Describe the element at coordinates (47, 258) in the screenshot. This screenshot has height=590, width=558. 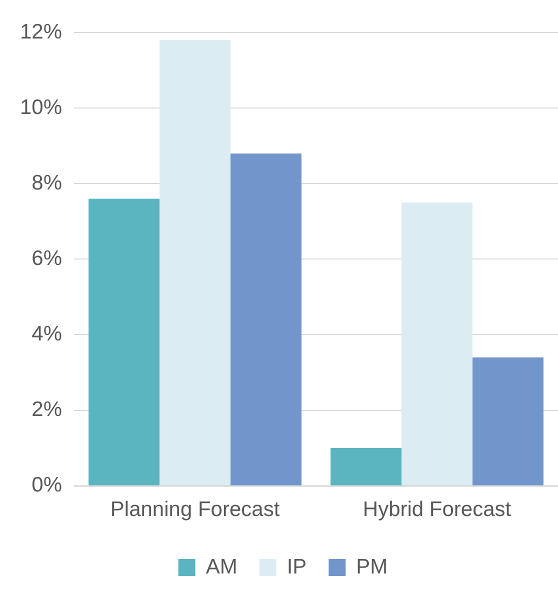
I see `y-tick-label: 6%` at that location.